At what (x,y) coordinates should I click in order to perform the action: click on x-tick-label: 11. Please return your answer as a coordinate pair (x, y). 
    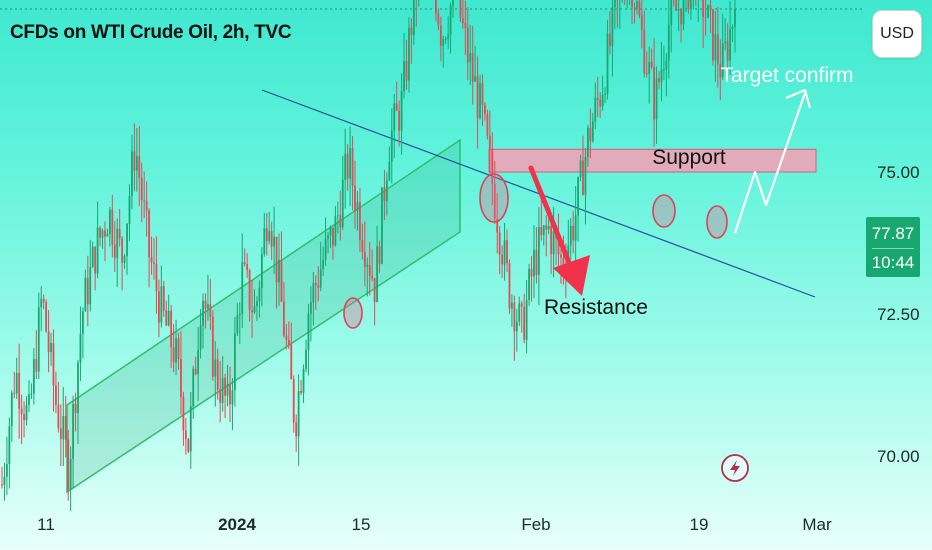
    Looking at the image, I should click on (46, 524).